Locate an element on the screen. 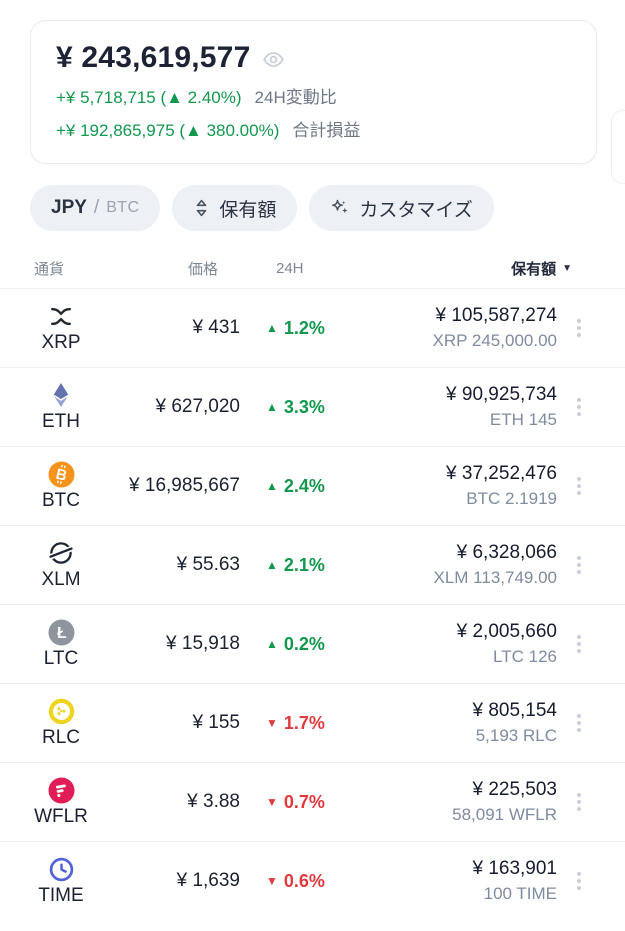 This screenshot has width=625, height=931. coin-price: ¥ 3.88 is located at coordinates (213, 801).